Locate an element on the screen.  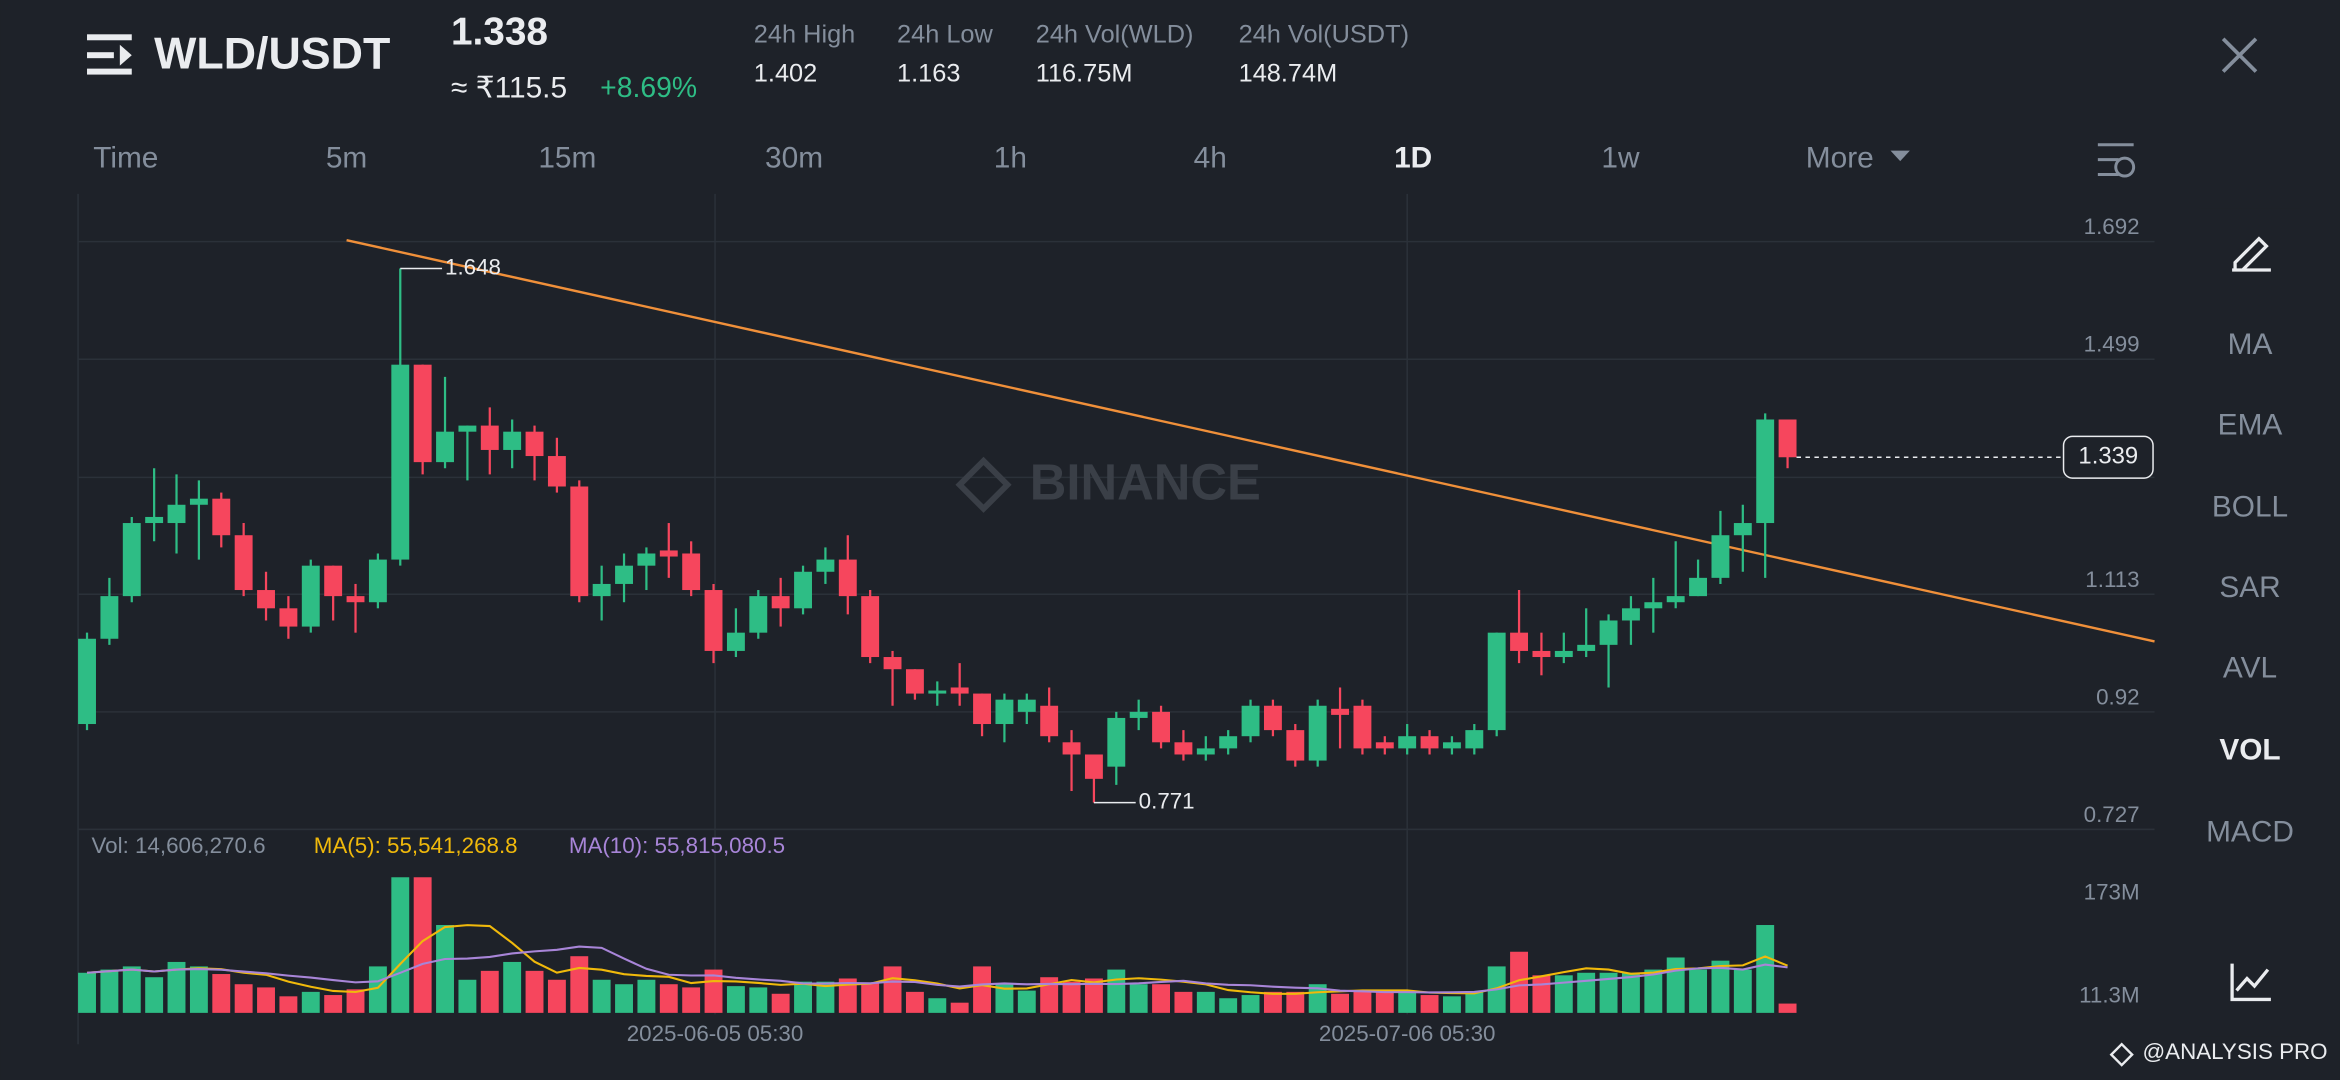
timeframe: 5m is located at coordinates (346, 157).